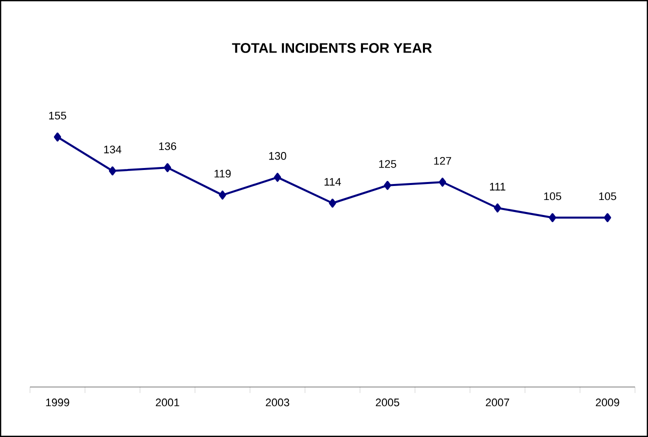 Image resolution: width=648 pixels, height=437 pixels. Describe the element at coordinates (278, 402) in the screenshot. I see `x-tick-label: 2003` at that location.